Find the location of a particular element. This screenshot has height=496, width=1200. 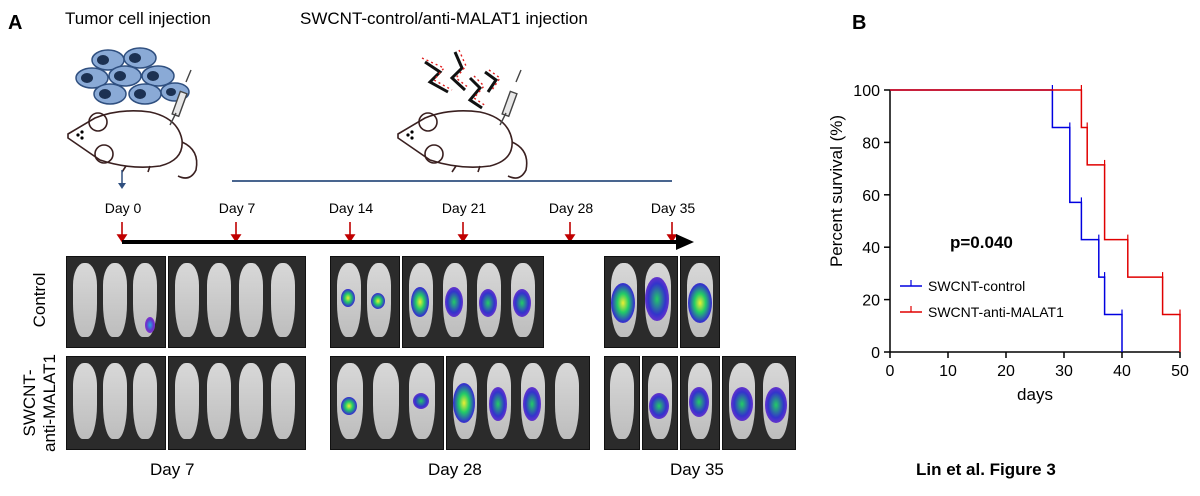

treatment-injection-label: SWCNT-control/anti-MALAT1 injection is located at coordinates (444, 18).